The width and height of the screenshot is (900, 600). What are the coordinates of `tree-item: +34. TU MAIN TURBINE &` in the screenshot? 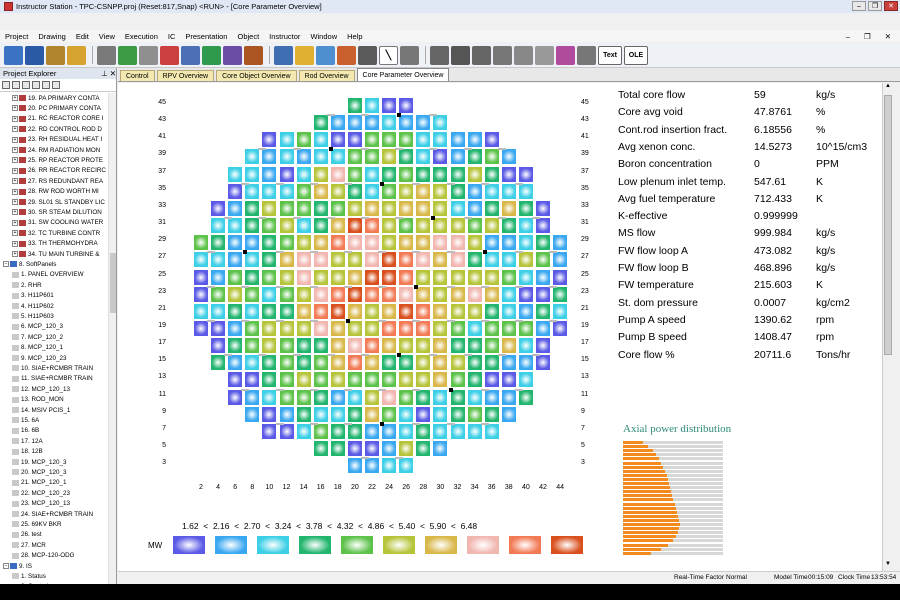 It's located at (56, 254).